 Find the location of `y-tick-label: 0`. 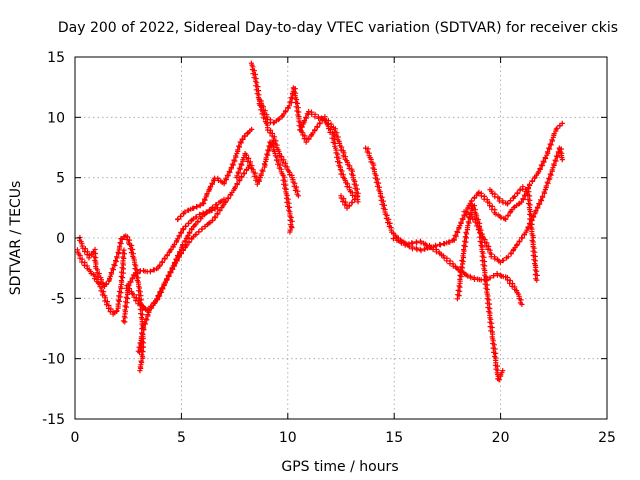

y-tick-label: 0 is located at coordinates (60, 239).